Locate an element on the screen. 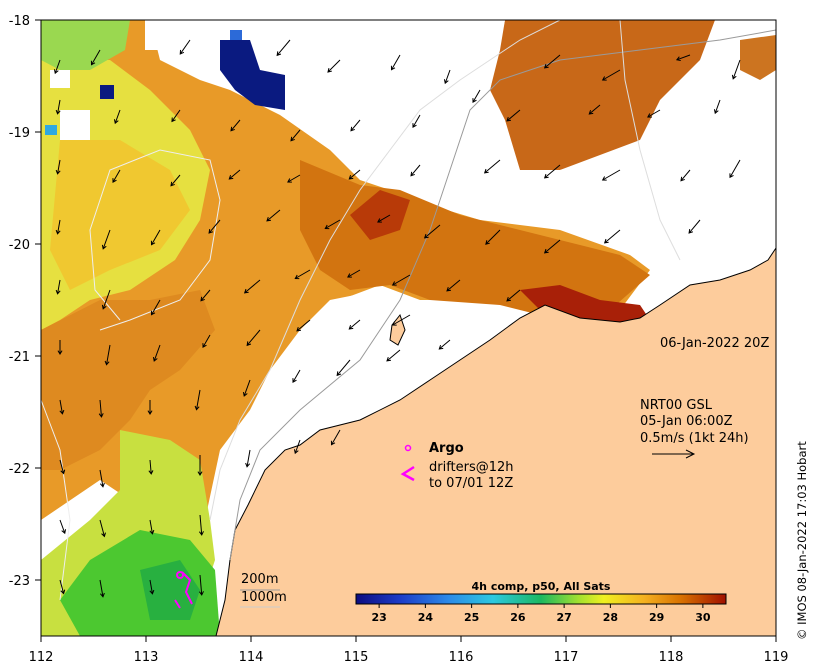  x-tick-label: 114 is located at coordinates (251, 657).